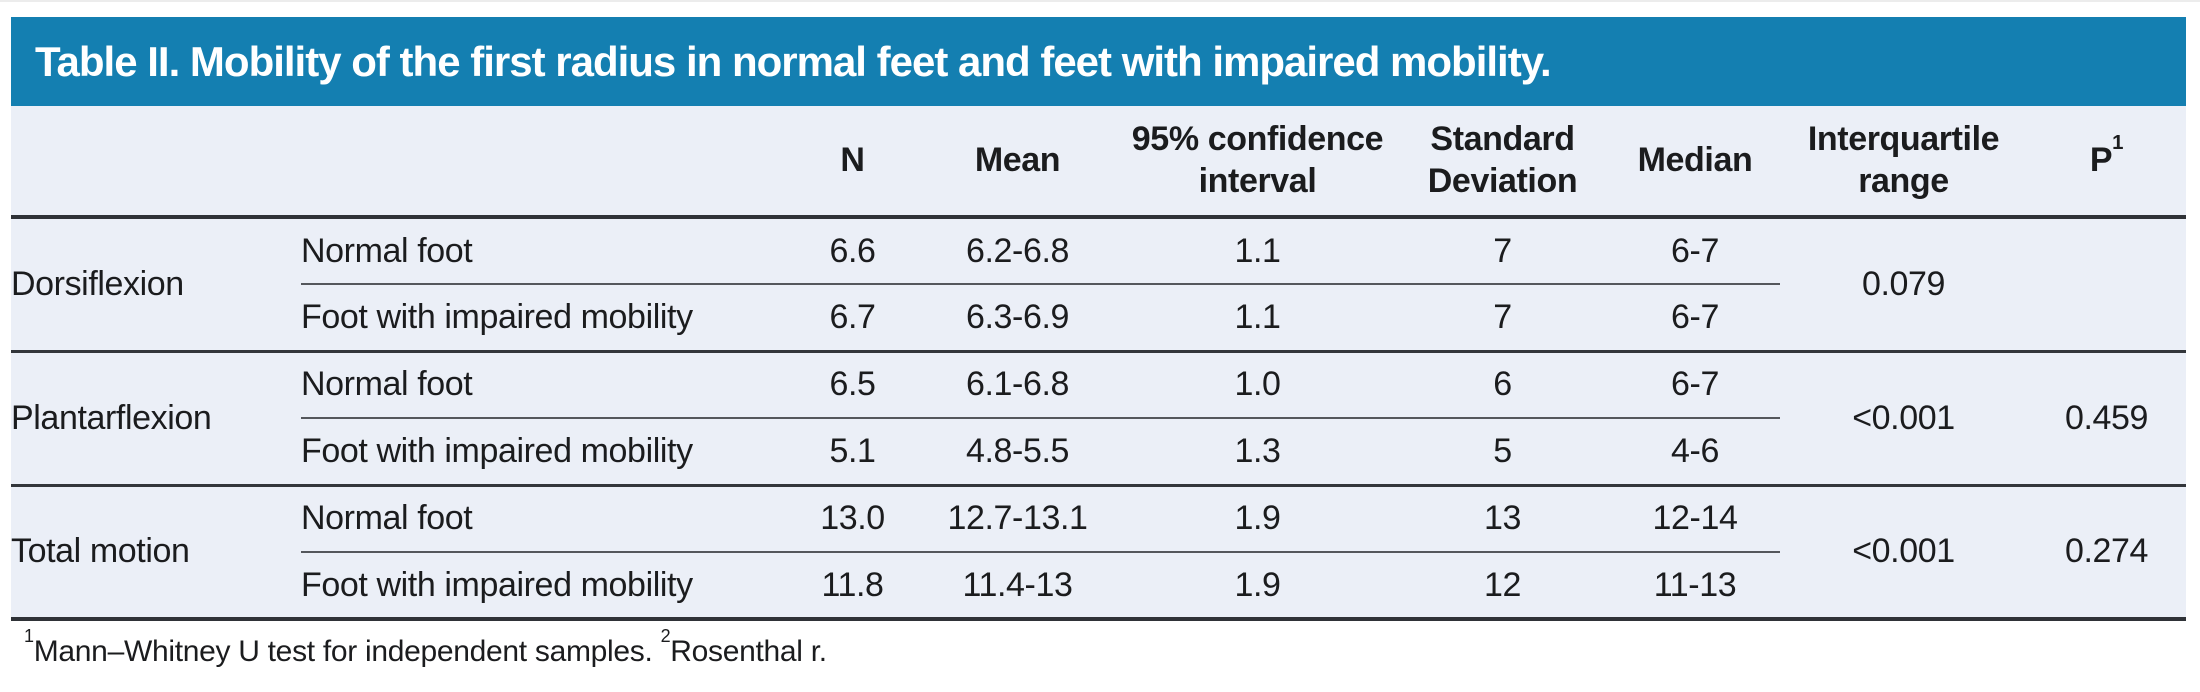 Image resolution: width=2200 pixels, height=692 pixels. What do you see at coordinates (1017, 584) in the screenshot?
I see `mean-cell: 11.4-13` at bounding box center [1017, 584].